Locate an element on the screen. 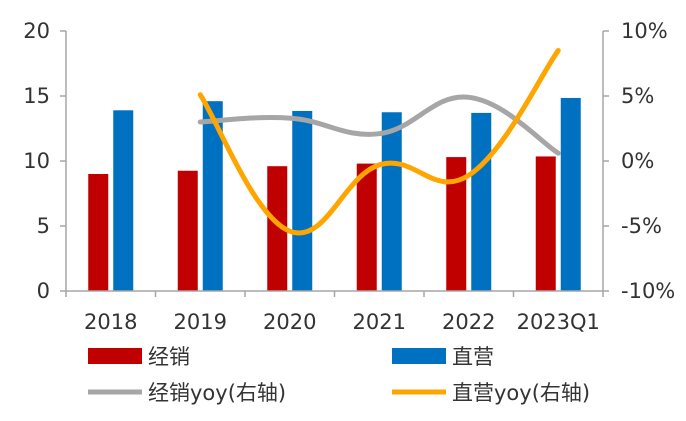  left-tick-label: 0 is located at coordinates (43, 291).